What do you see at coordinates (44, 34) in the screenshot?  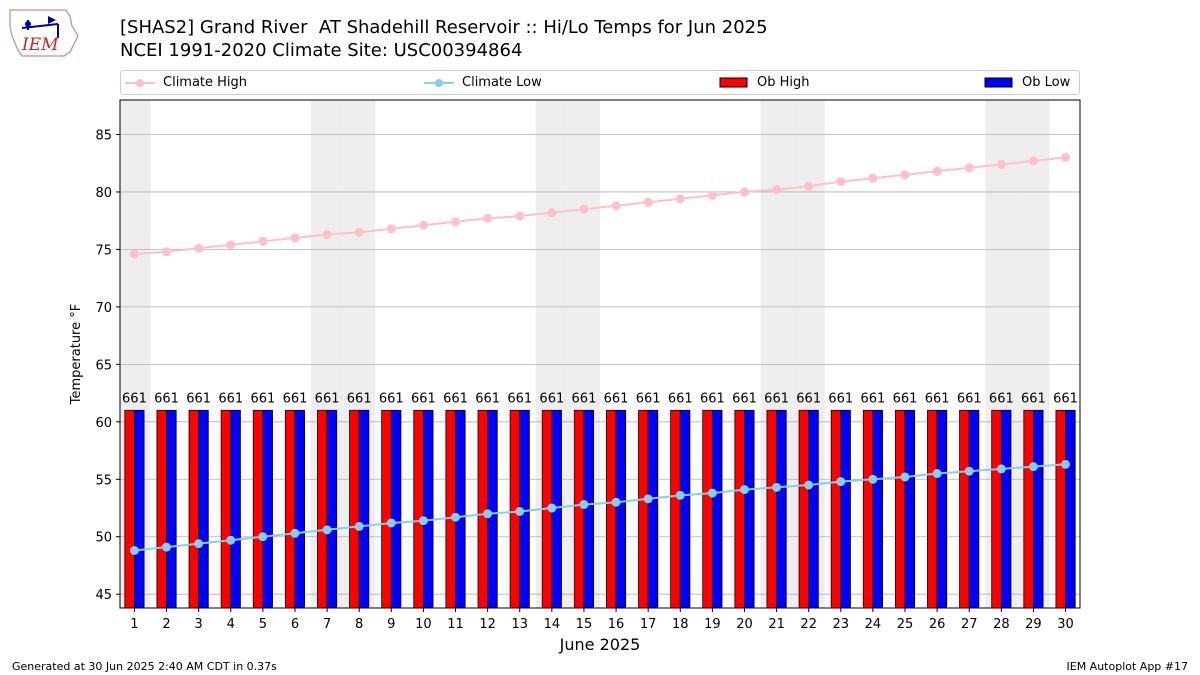 I see `iem-logo: IEM` at bounding box center [44, 34].